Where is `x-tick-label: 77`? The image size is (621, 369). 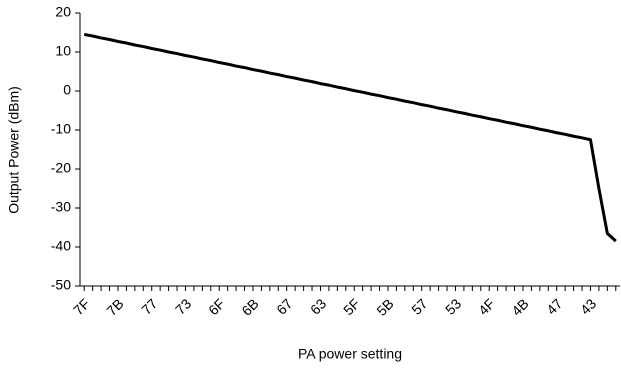
x-tick-label: 77 is located at coordinates (149, 306).